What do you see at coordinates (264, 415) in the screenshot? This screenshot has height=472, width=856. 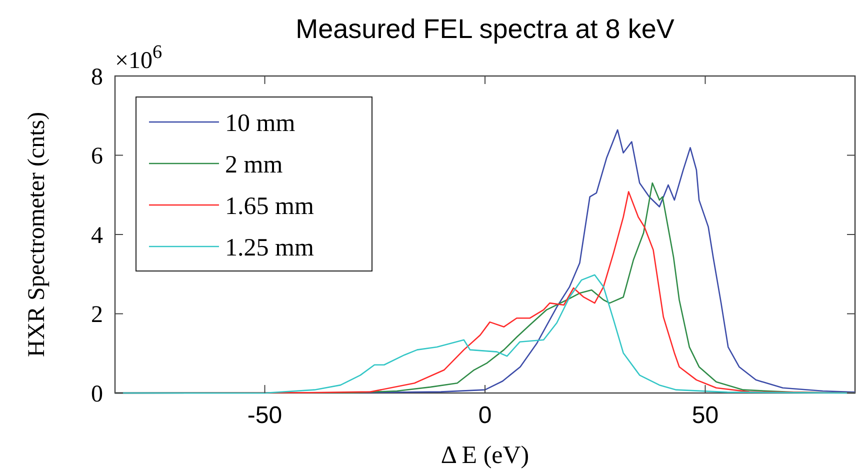 I see `x-tick-label: -50` at bounding box center [264, 415].